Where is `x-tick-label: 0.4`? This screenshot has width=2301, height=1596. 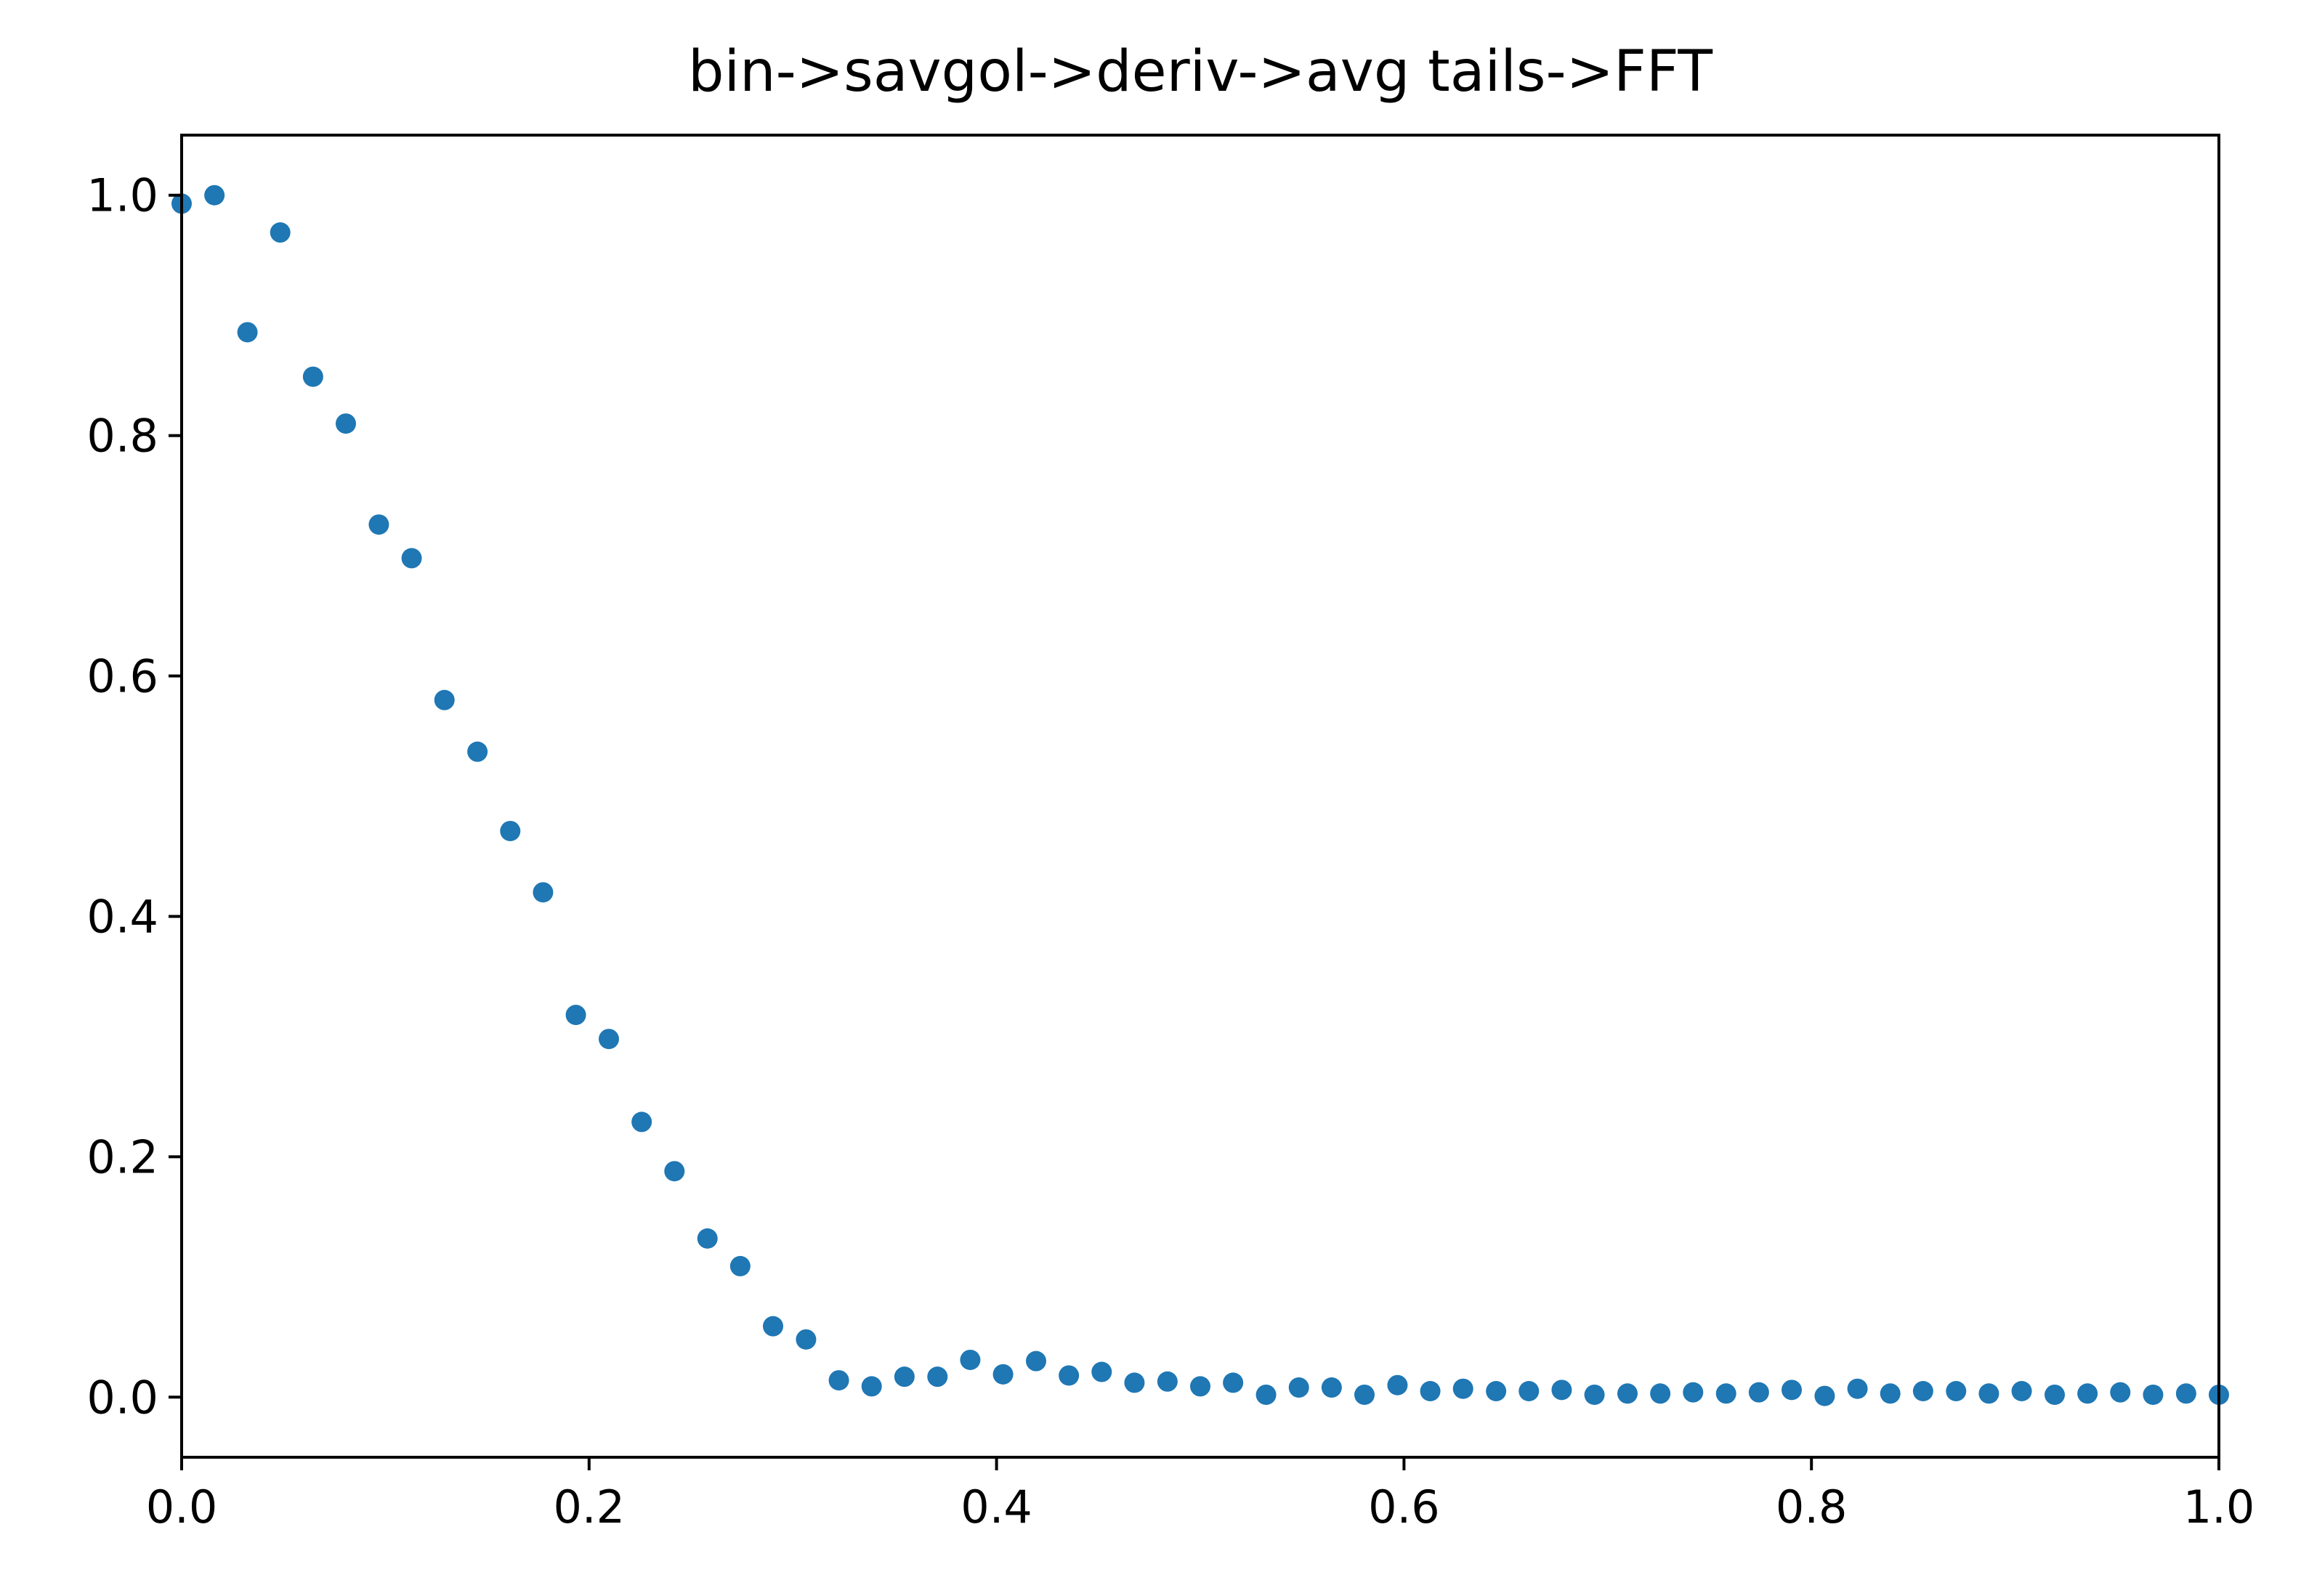 x-tick-label: 0.4 is located at coordinates (996, 1507).